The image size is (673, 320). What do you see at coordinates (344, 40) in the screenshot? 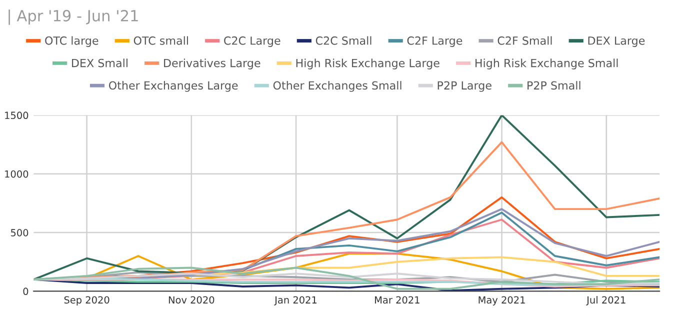
I see `legend-label: C2C Small` at bounding box center [344, 40].